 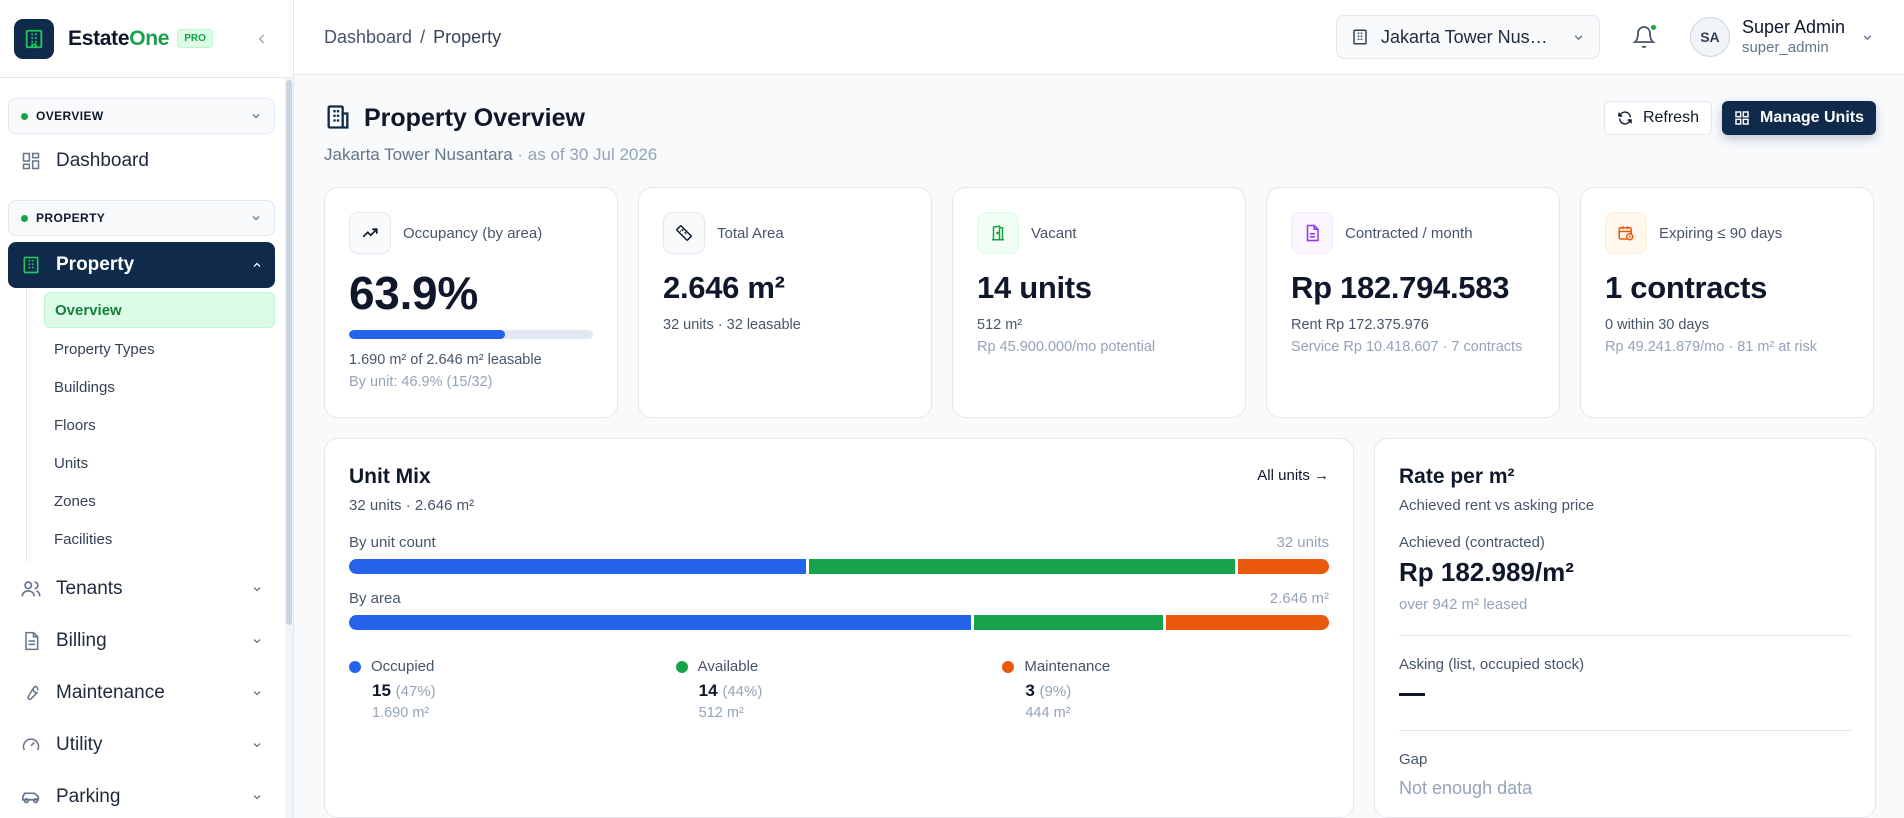 I want to click on pro-badge: PRO, so click(x=195, y=38).